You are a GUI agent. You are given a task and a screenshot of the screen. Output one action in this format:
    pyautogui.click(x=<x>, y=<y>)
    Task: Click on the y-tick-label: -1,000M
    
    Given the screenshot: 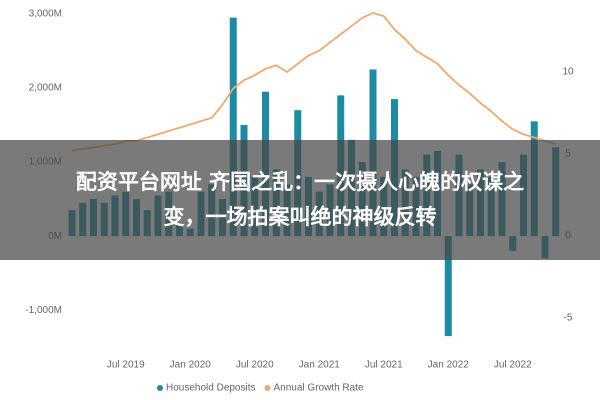 What is the action you would take?
    pyautogui.click(x=43, y=310)
    